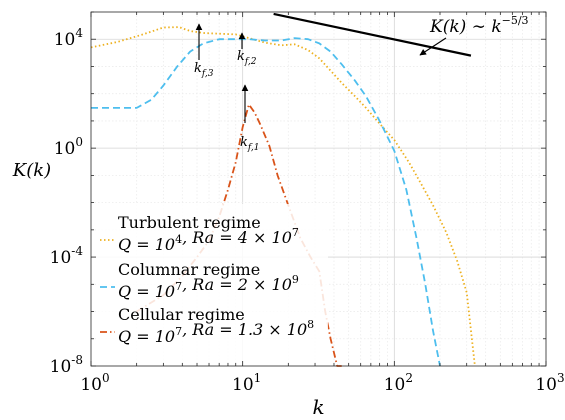 The width and height of the screenshot is (565, 420). I want to click on slope-annotation-exponent: −5/3, so click(515, 20).